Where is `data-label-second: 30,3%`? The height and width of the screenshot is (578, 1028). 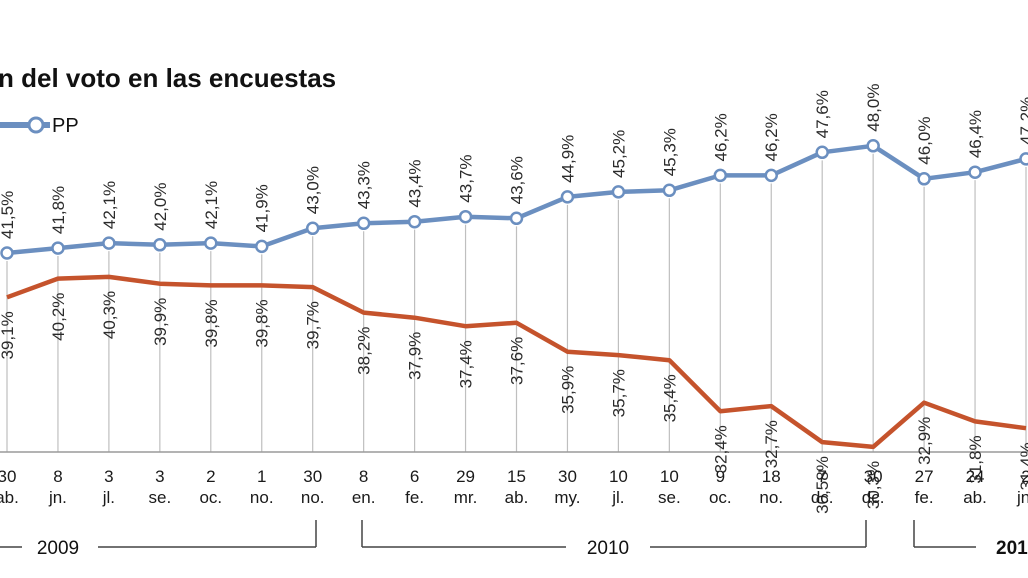
data-label-second: 30,3% is located at coordinates (873, 485).